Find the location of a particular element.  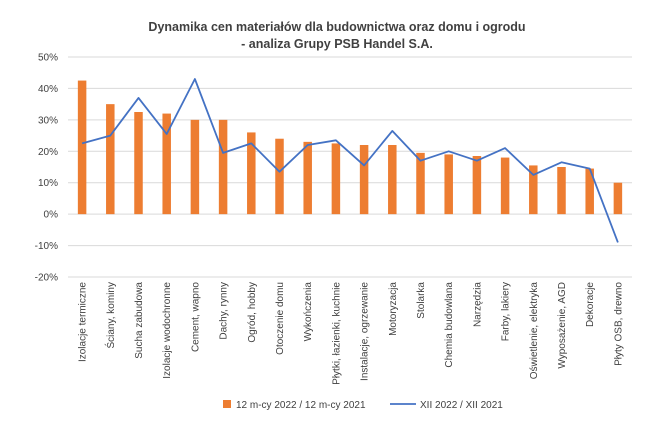

x-tick-label: Płytki, łazienki, kuchnie is located at coordinates (336, 333).